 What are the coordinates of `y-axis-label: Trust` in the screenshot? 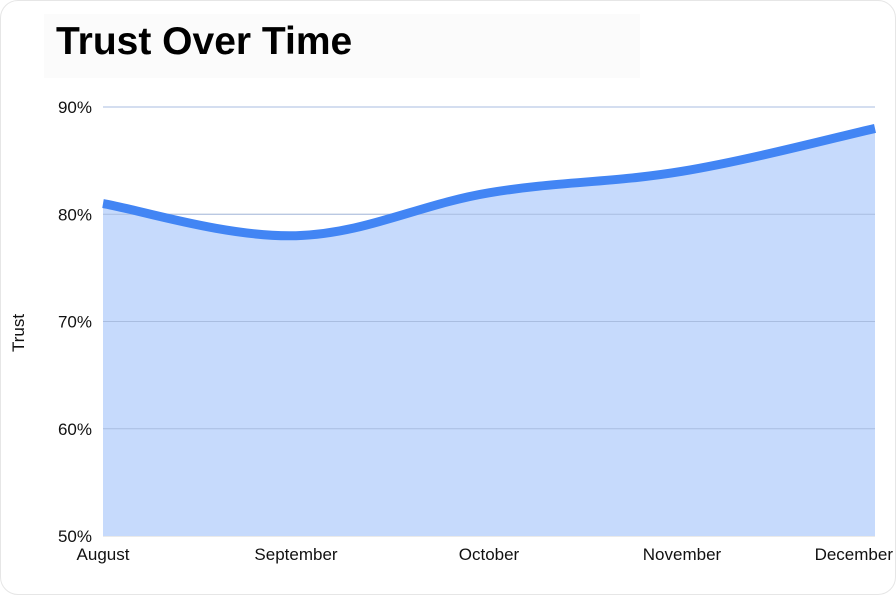 It's located at (18, 333).